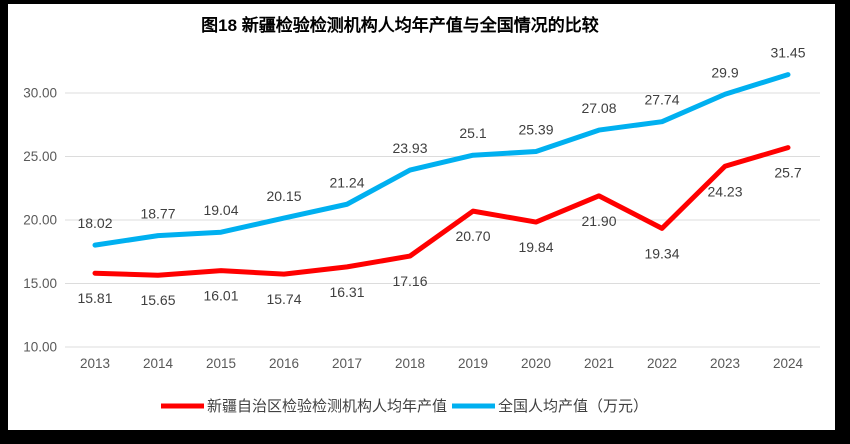 This screenshot has height=444, width=850. Describe the element at coordinates (535, 247) in the screenshot. I see `xinjiang-data-label: 19.84` at that location.